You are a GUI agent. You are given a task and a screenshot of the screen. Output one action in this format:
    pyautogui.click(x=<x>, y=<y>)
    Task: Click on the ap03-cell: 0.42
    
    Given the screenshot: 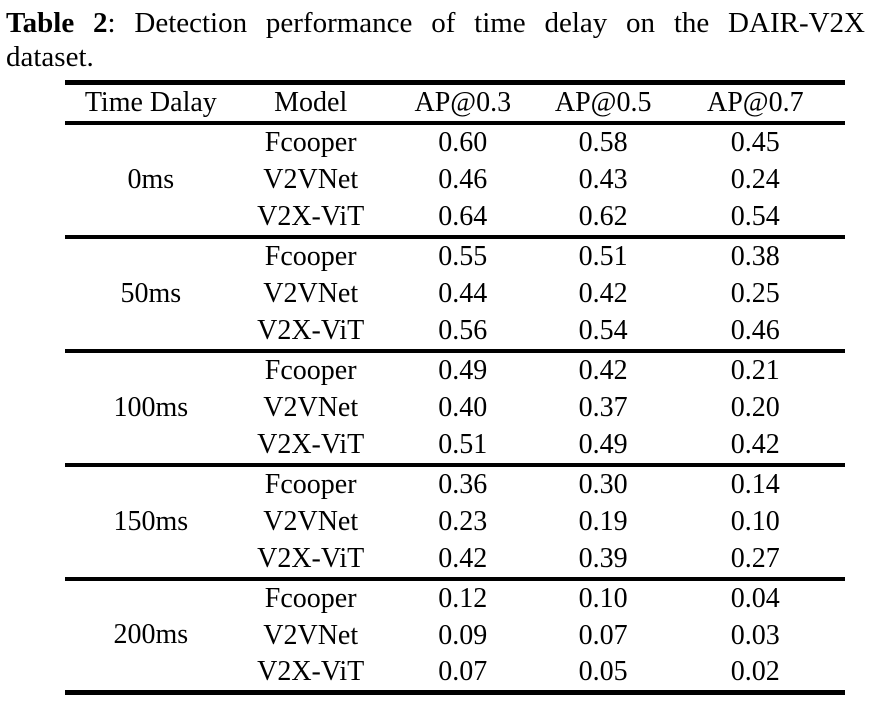 What is the action you would take?
    pyautogui.click(x=463, y=558)
    